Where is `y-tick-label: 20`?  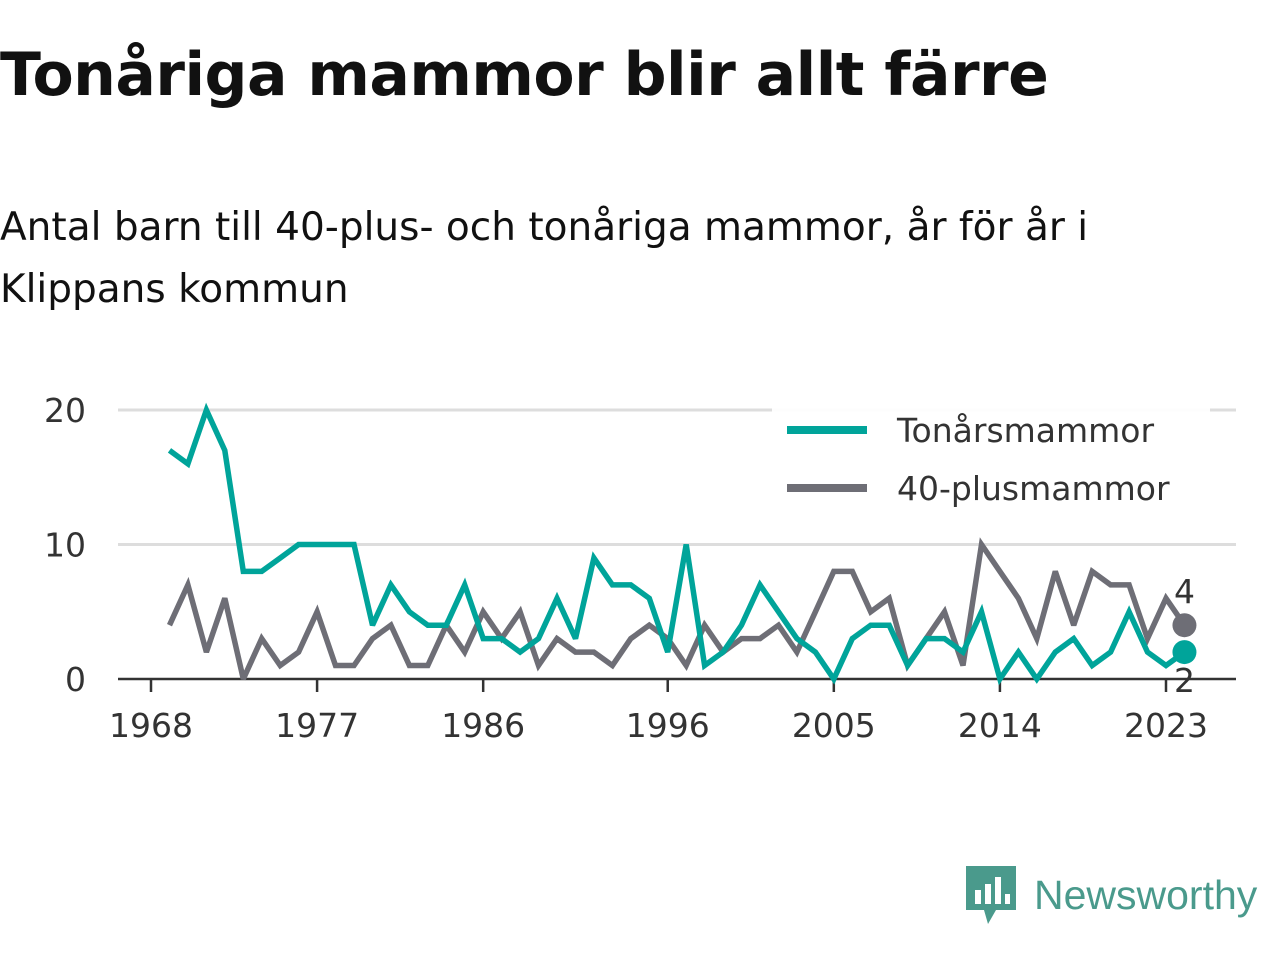
y-tick-label: 20 is located at coordinates (65, 410).